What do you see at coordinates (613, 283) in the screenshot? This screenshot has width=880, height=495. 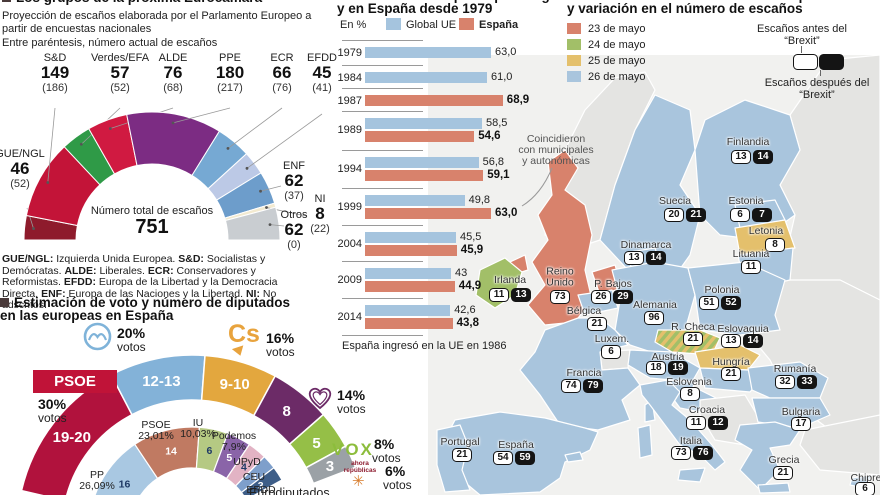 I see `map-country-p-bajos-label: P. Bajos` at bounding box center [613, 283].